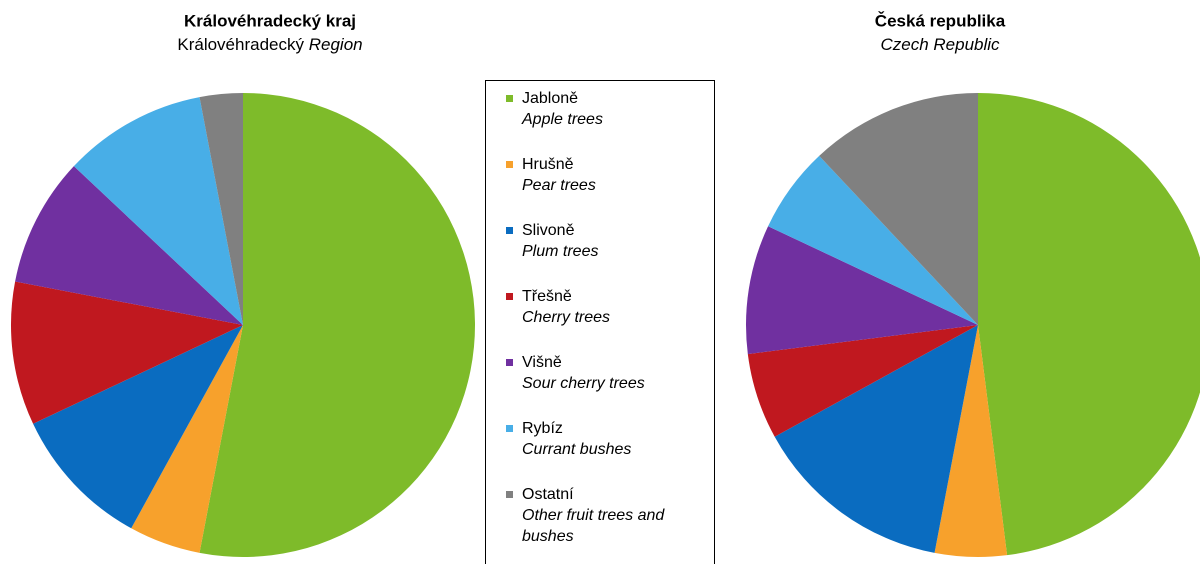 The width and height of the screenshot is (1200, 565). I want to click on legend-text: Slivoně Plum trees, so click(614, 241).